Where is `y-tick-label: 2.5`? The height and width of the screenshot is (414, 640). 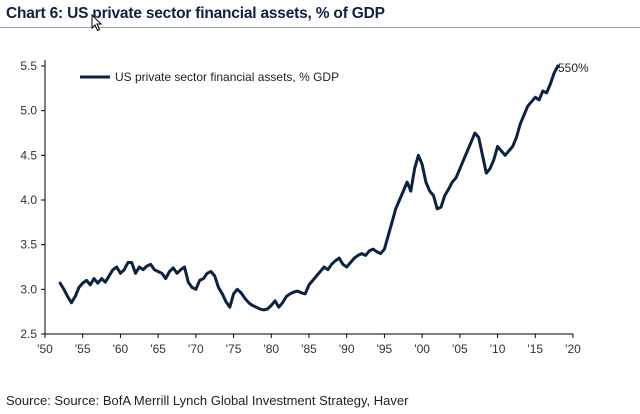
y-tick-label: 2.5 is located at coordinates (28, 334).